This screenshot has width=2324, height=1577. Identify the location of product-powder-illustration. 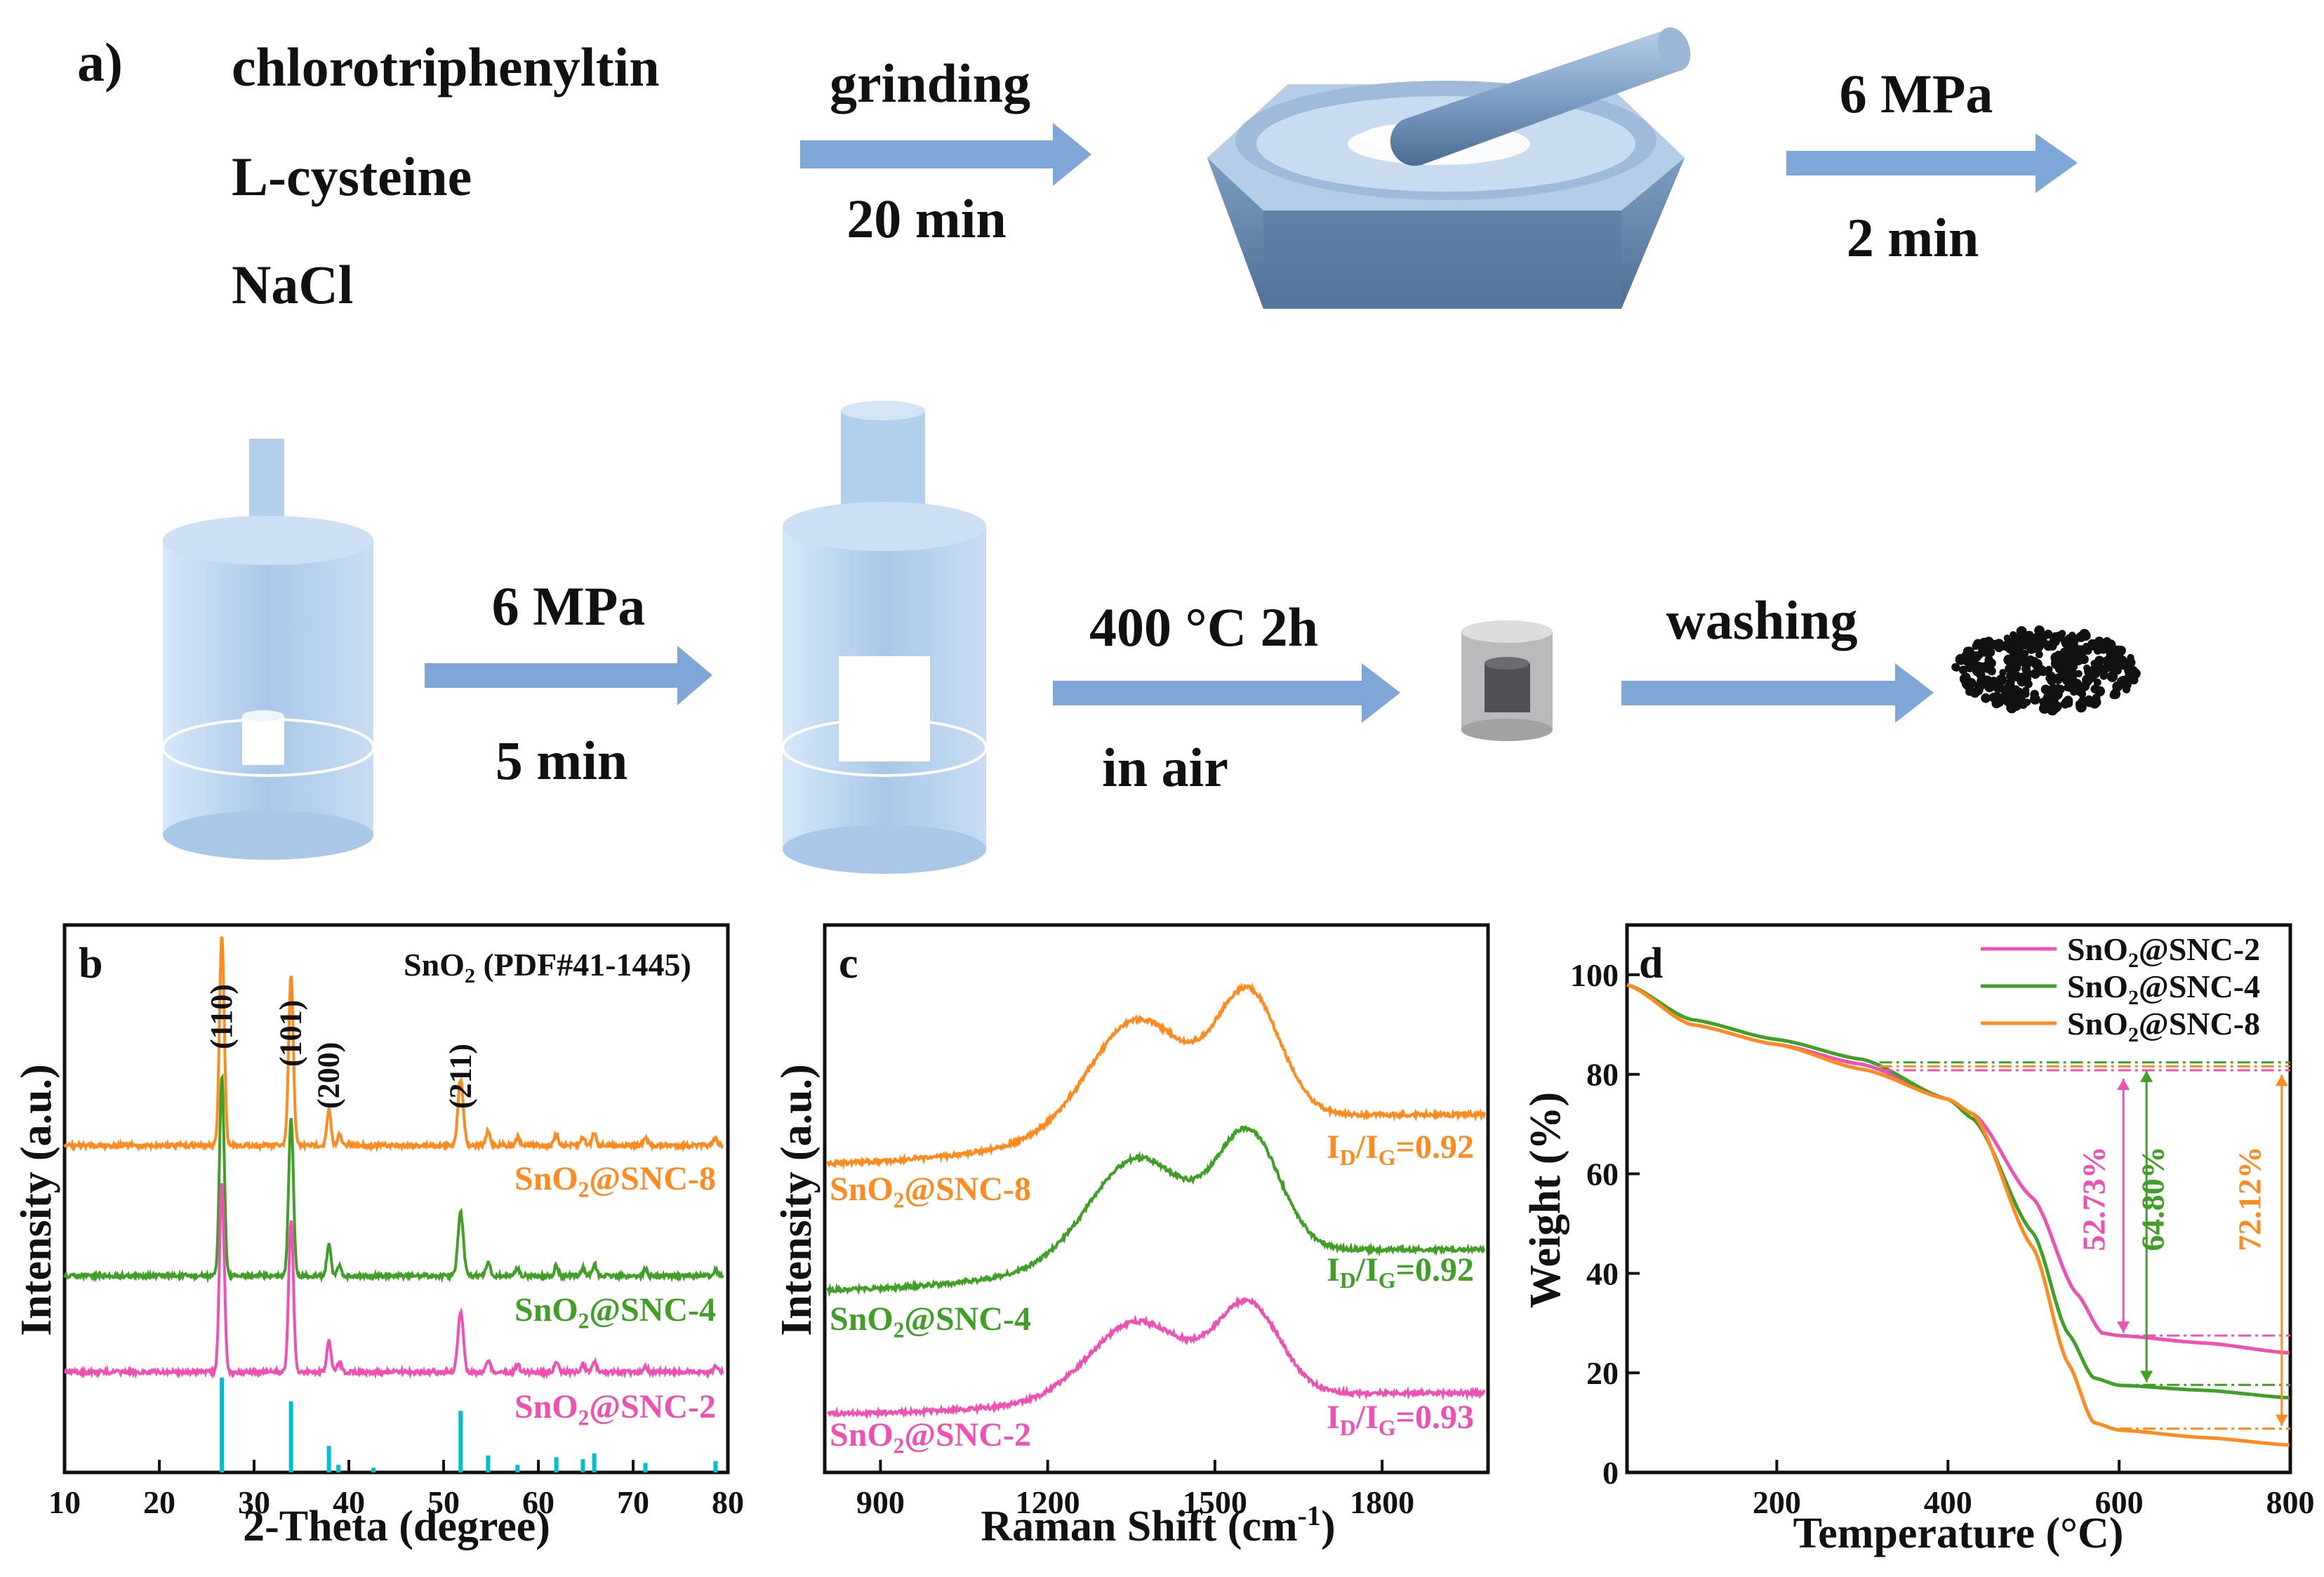
(2046, 670).